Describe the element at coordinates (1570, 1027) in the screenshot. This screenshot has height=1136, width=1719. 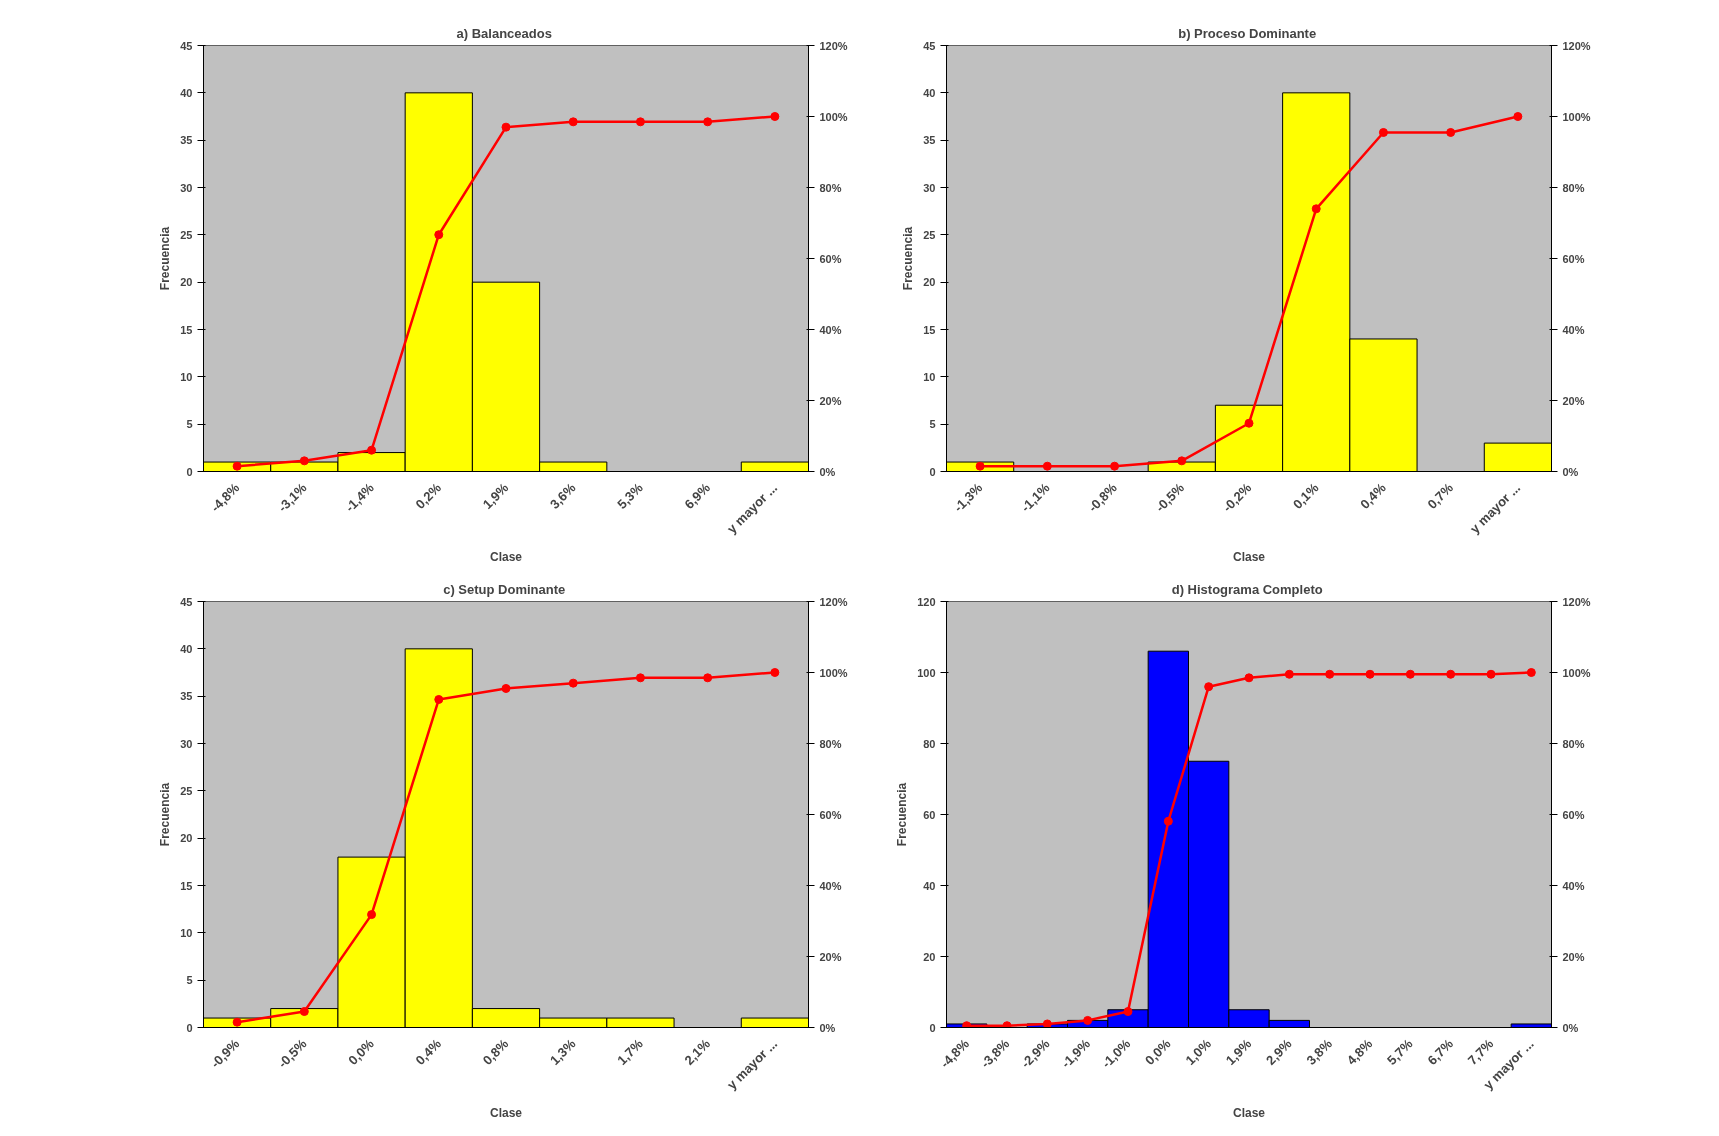
I see `y2-tick-label: 0%` at that location.